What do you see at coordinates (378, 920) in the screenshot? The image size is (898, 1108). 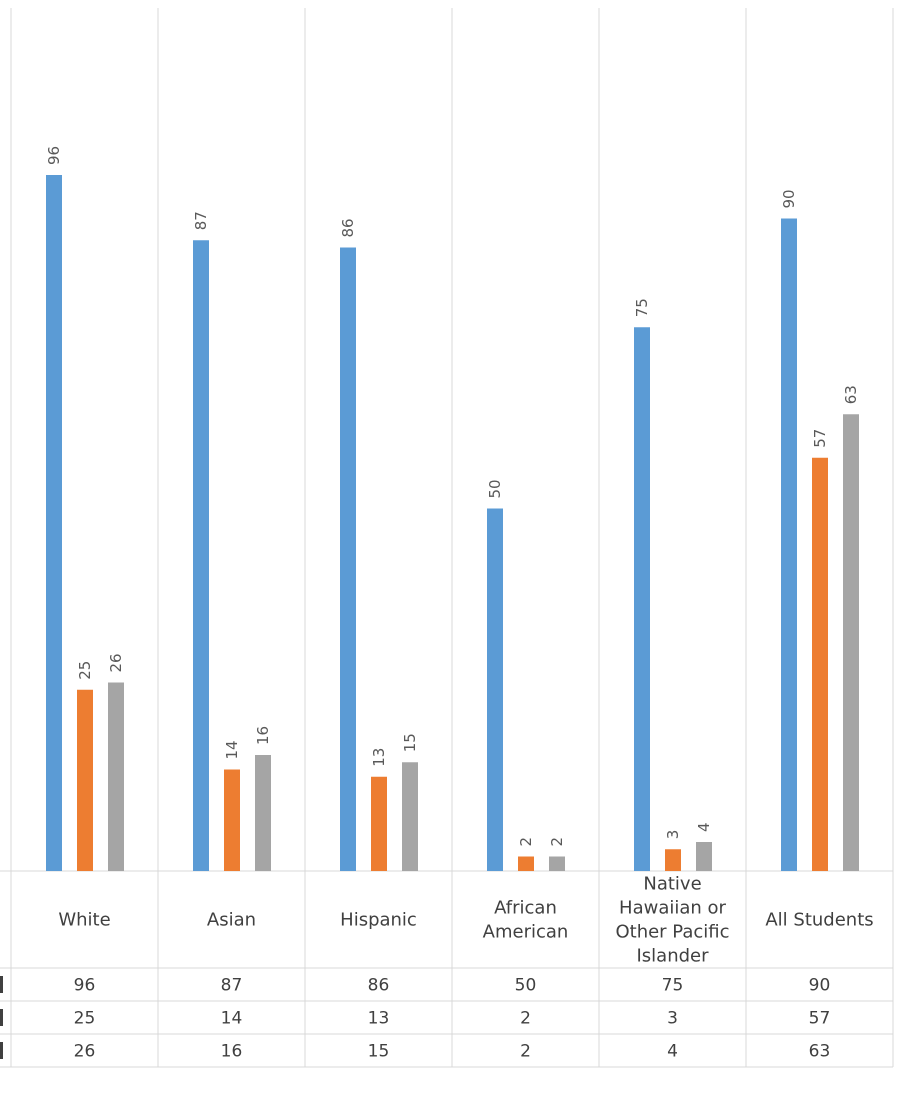 I see `category-label: Hispanic` at bounding box center [378, 920].